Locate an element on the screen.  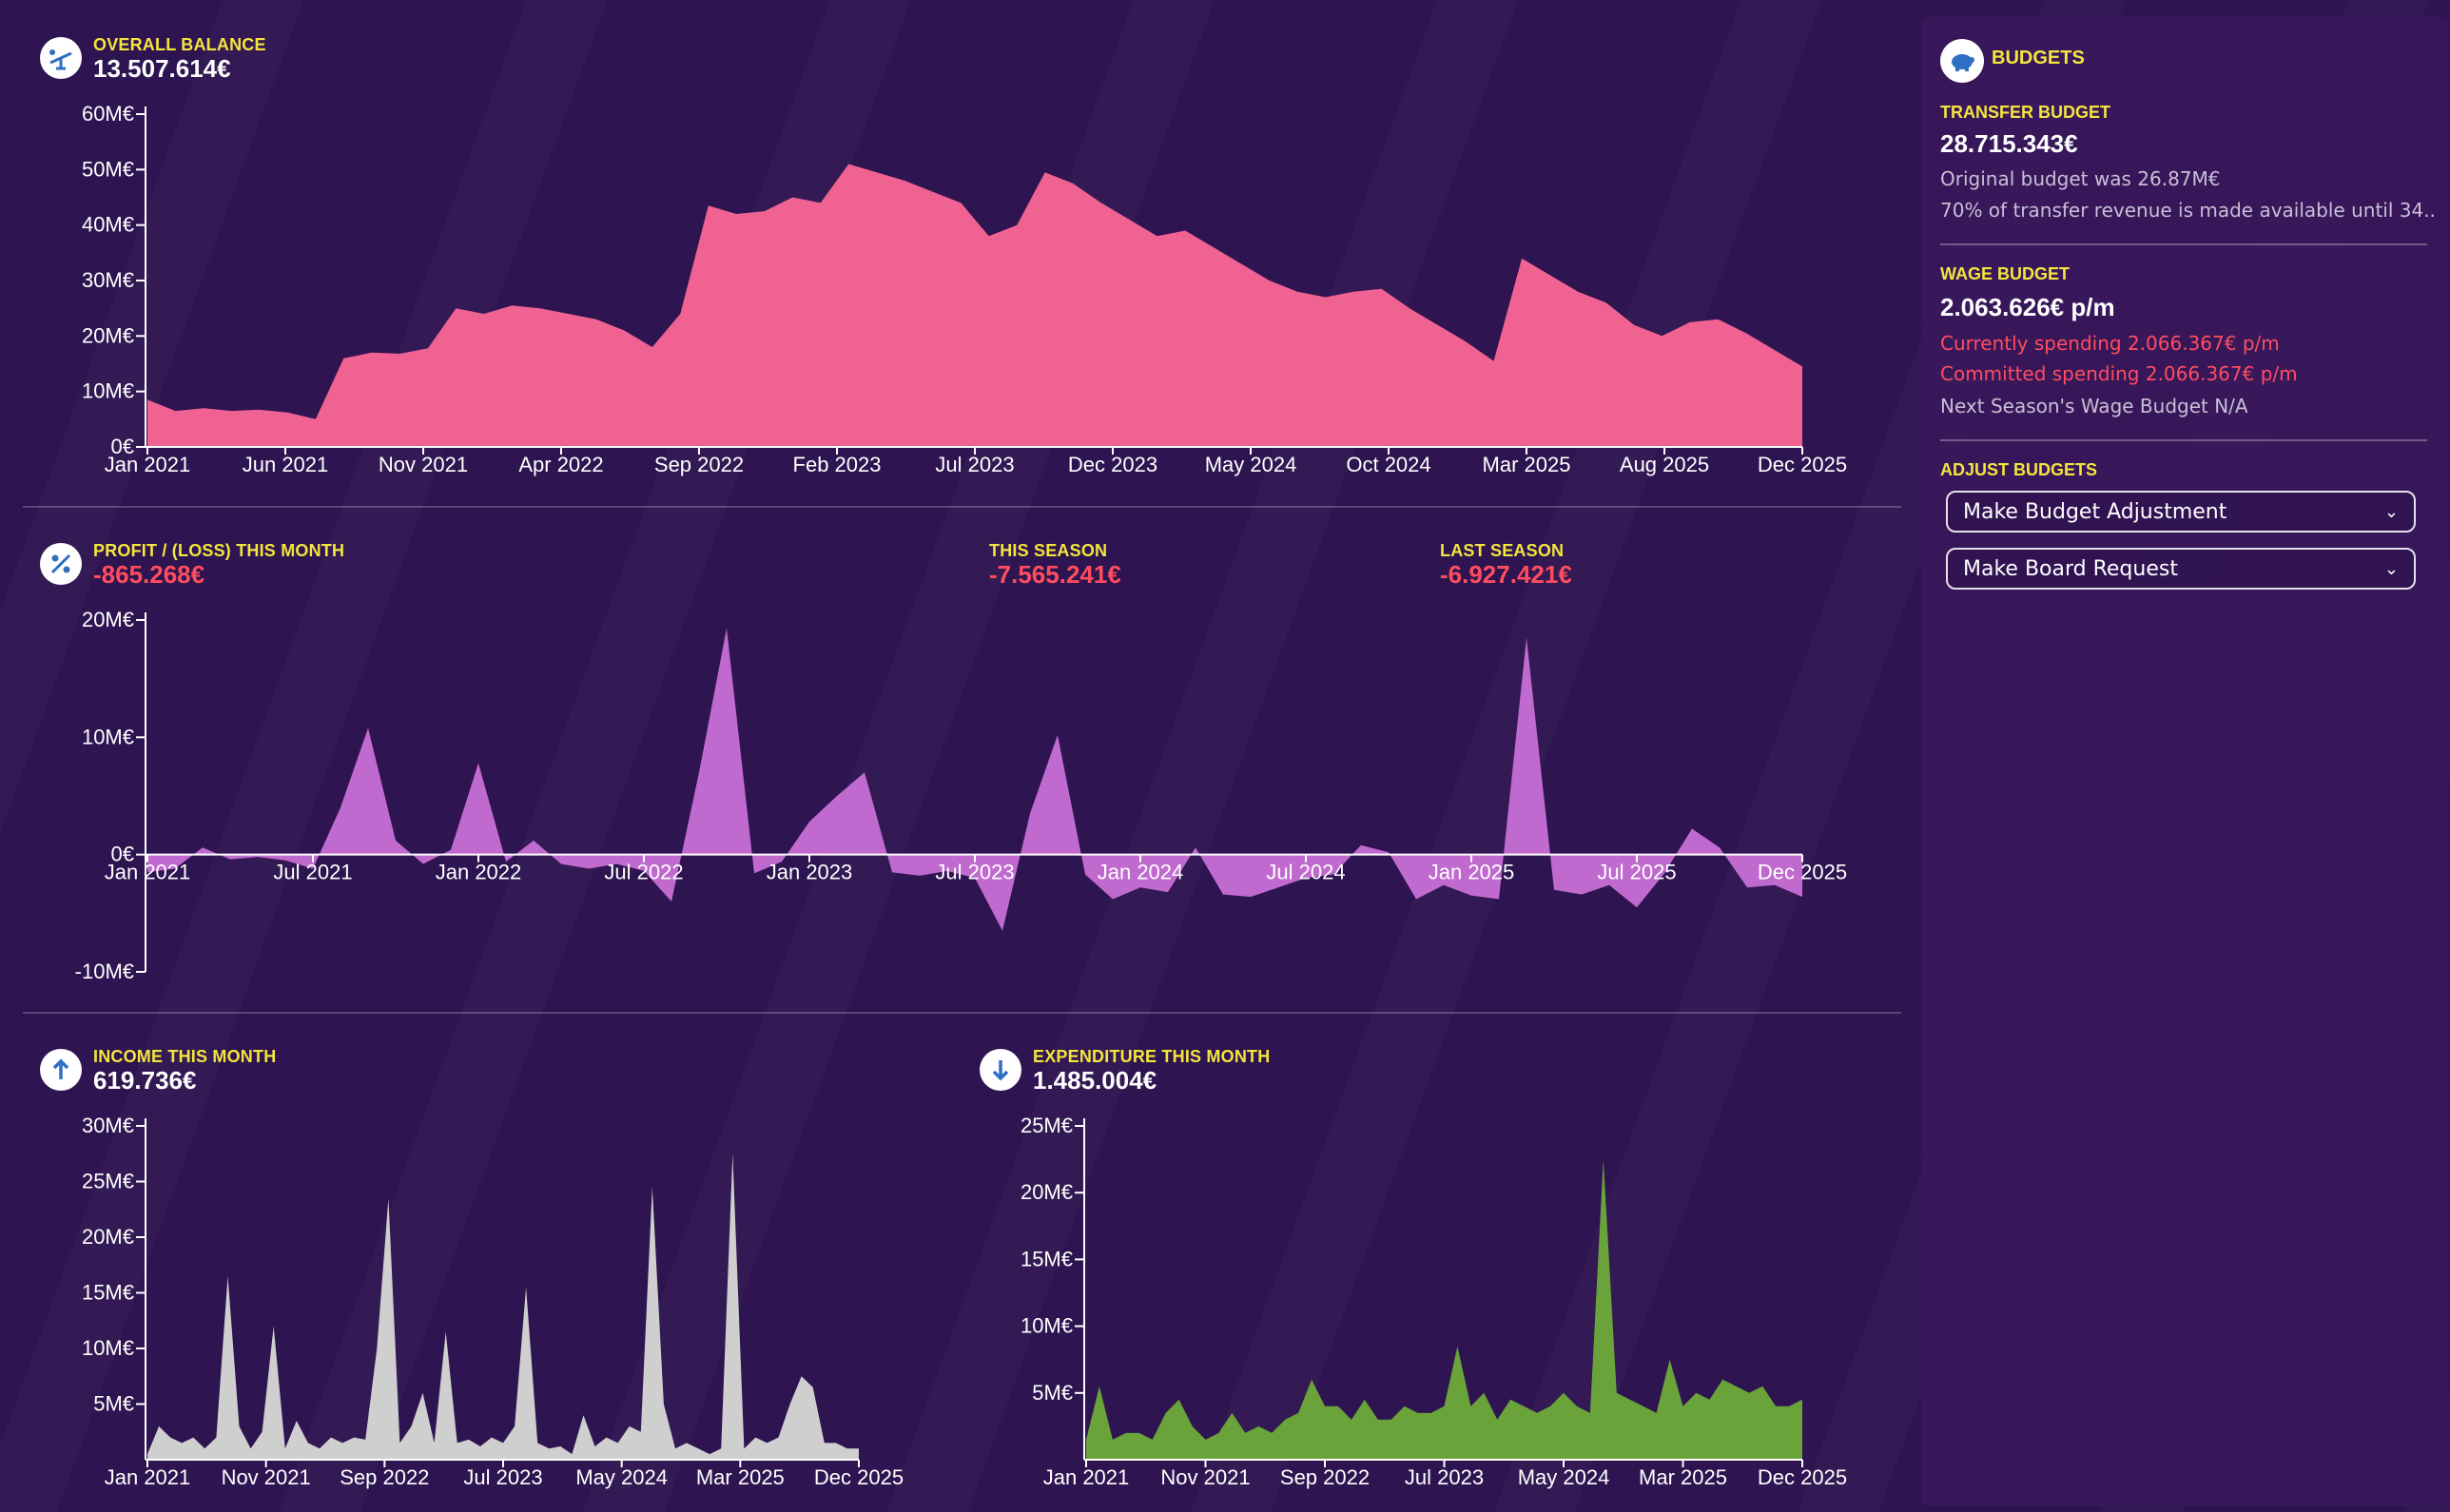
wage-budget-label: WAGE BUDGET is located at coordinates (2005, 273).